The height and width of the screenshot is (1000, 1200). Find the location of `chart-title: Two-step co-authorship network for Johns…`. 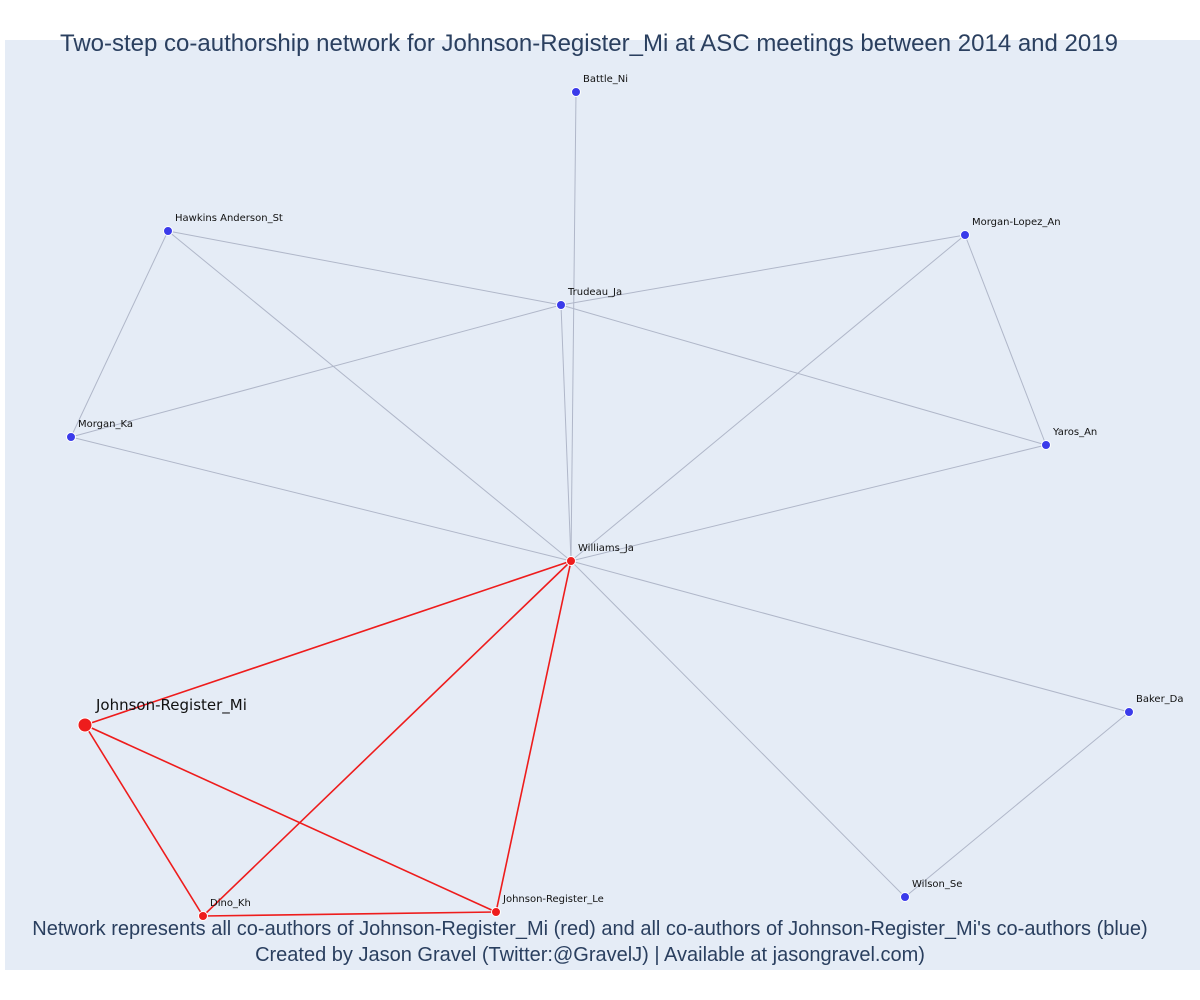

chart-title: Two-step co-authorship network for Johns… is located at coordinates (589, 43).